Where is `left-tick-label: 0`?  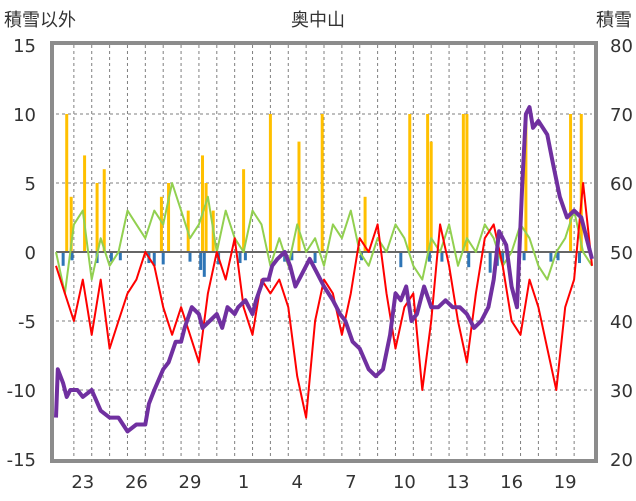
left-tick-label: 0 is located at coordinates (30, 253).